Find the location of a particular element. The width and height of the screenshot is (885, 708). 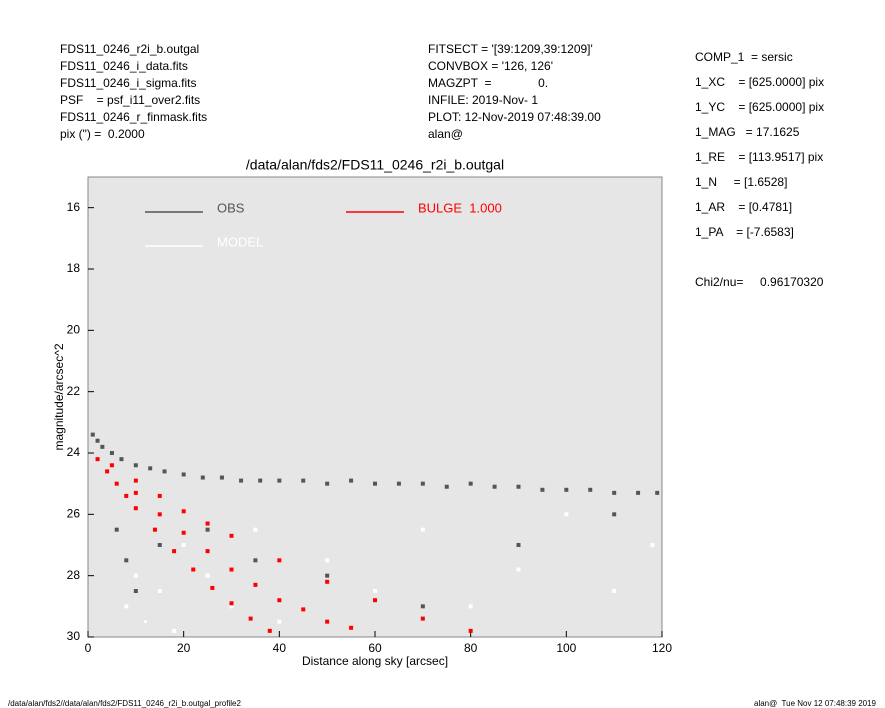

header-right: 1_RE = [113.9517] pix is located at coordinates (759, 157).